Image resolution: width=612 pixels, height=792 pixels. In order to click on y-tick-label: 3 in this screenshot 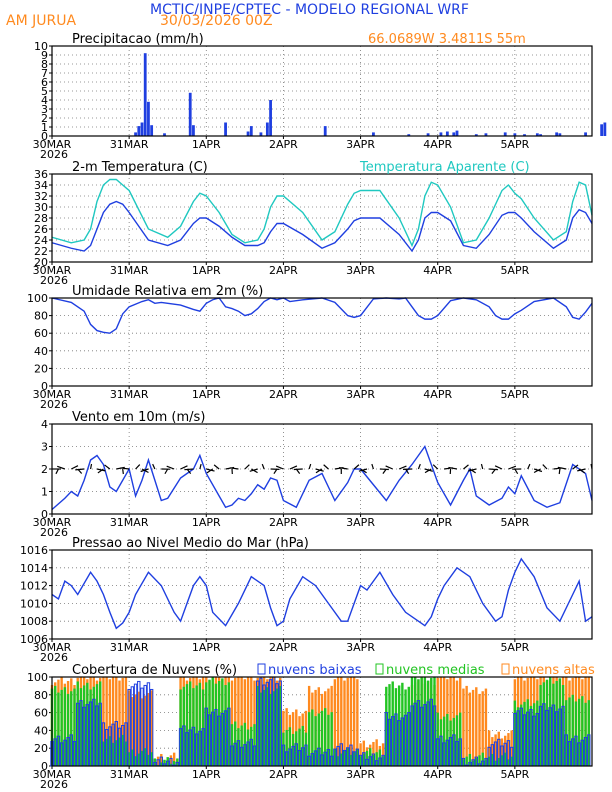, I will do `click(44, 109)`.